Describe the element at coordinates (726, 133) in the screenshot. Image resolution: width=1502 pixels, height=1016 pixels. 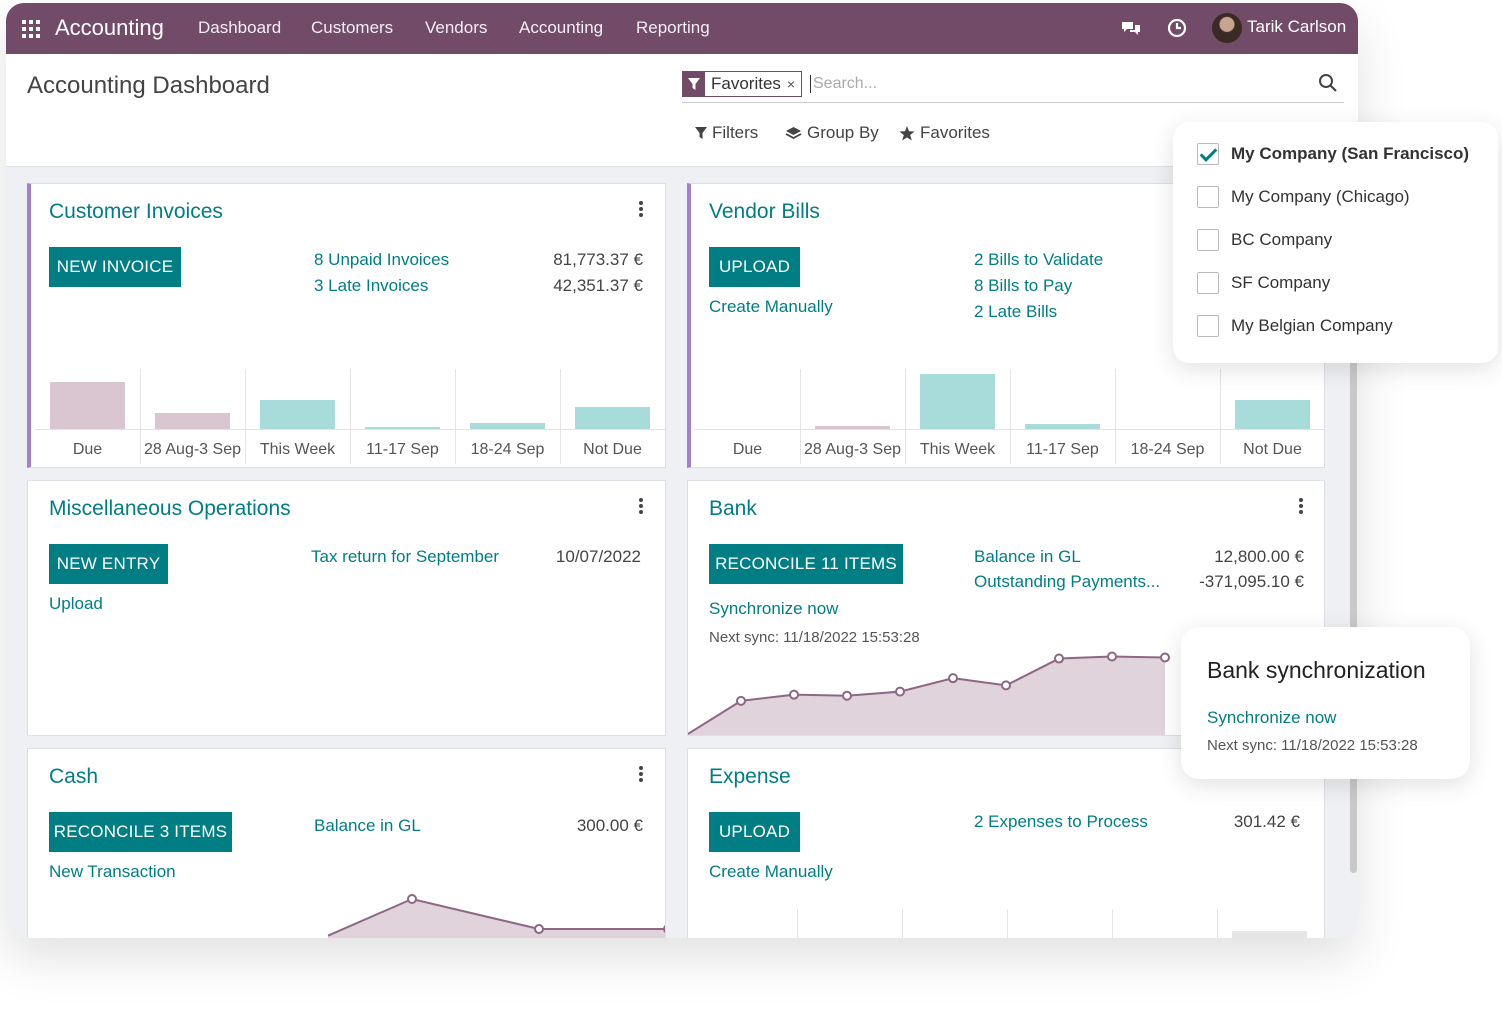
I see `filters-button: Filters` at that location.